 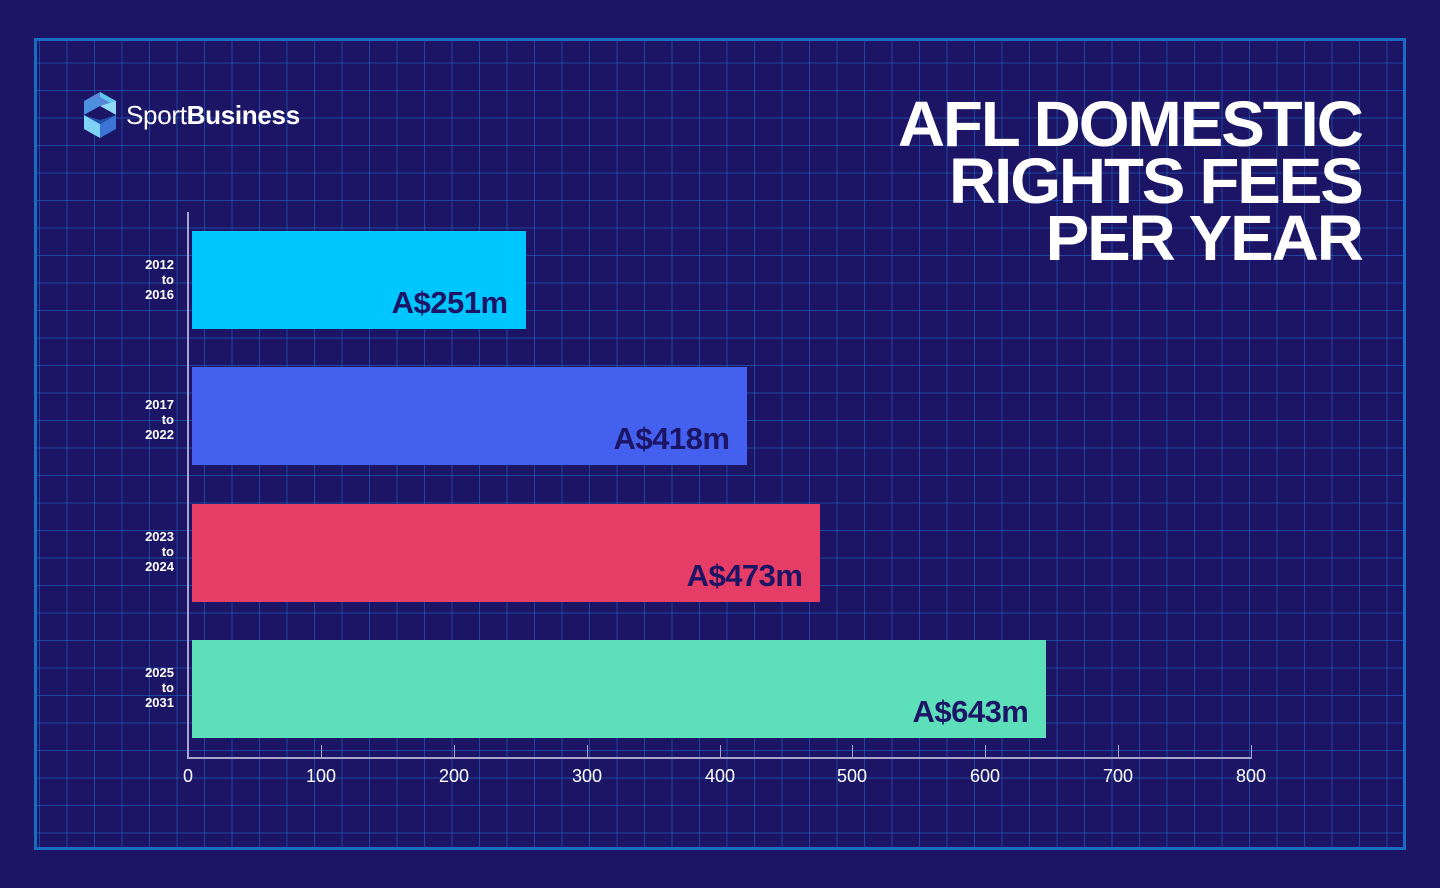 What do you see at coordinates (1204, 238) in the screenshot?
I see `title-line-3: PER YEAR` at bounding box center [1204, 238].